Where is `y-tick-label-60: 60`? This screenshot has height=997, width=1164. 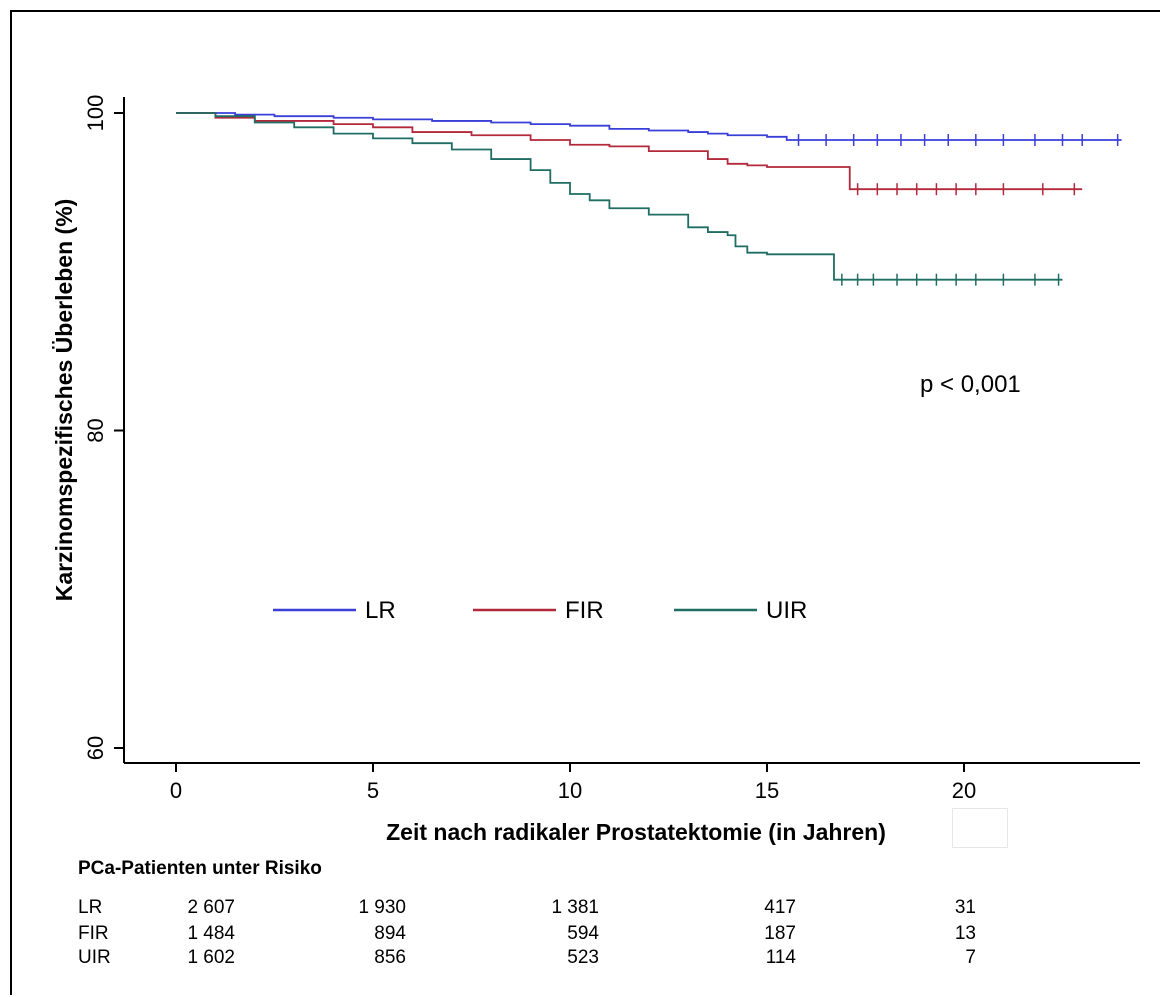 y-tick-label-60: 60 is located at coordinates (95, 748).